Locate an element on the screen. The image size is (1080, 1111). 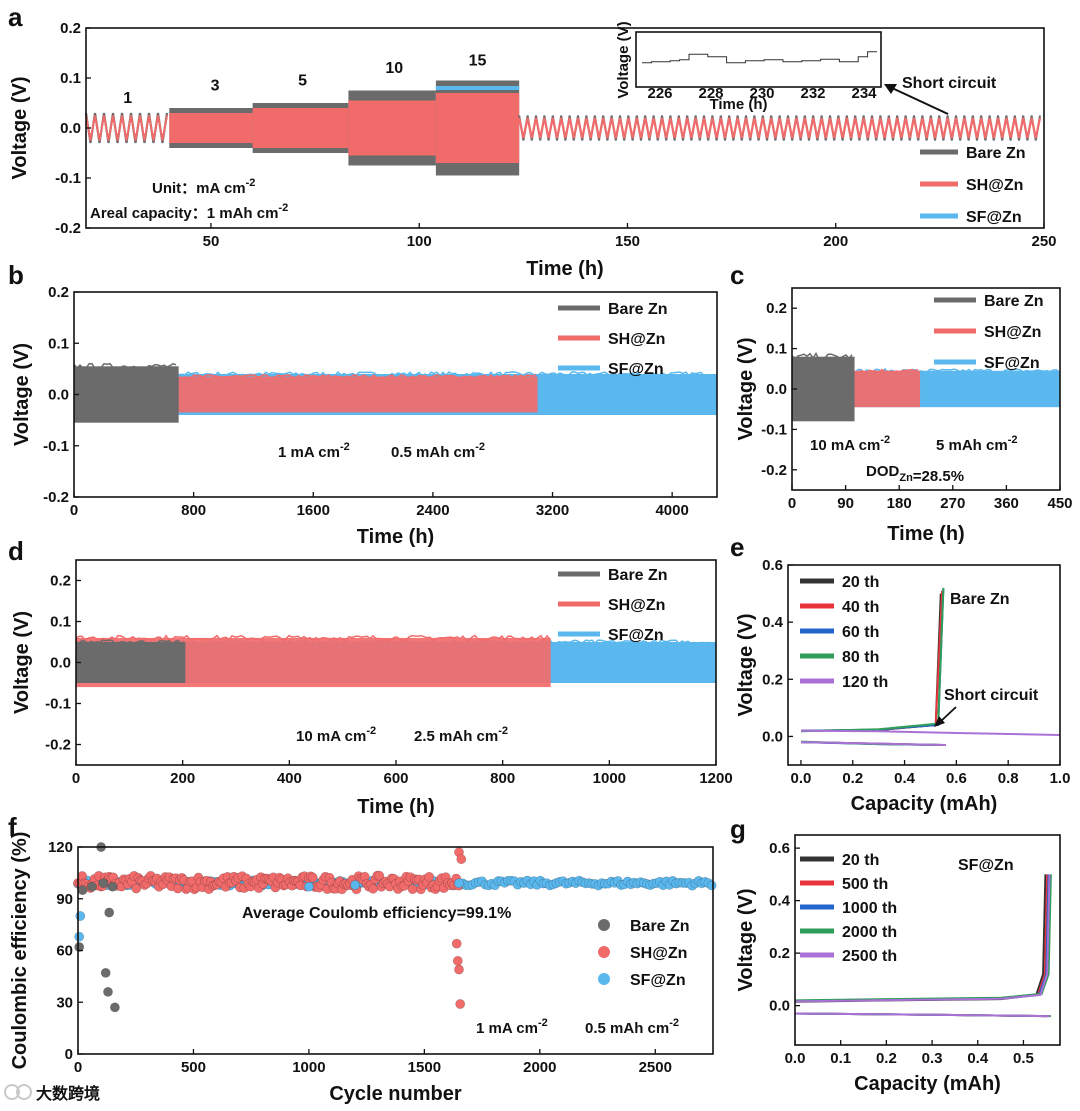
x-tick-label: 400 is located at coordinates (289, 778).